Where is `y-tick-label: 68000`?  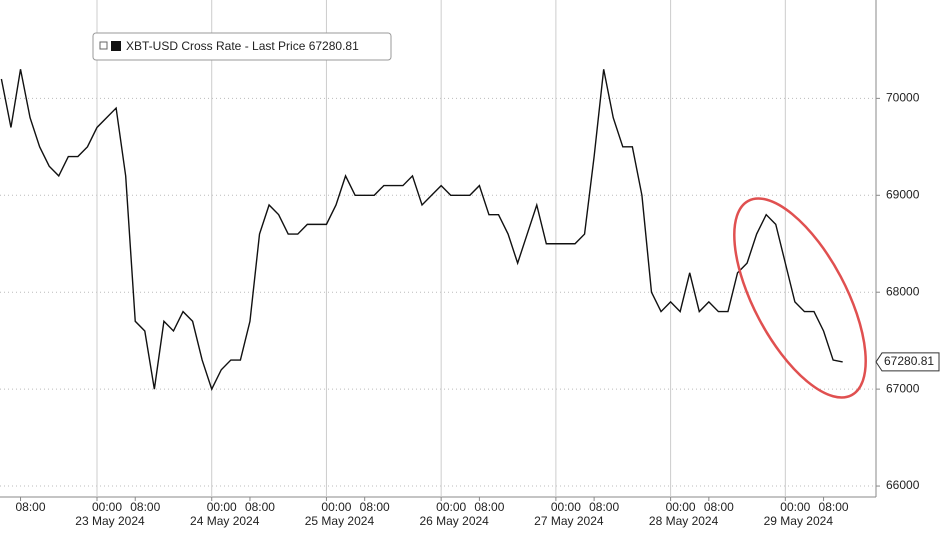 y-tick-label: 68000 is located at coordinates (903, 291).